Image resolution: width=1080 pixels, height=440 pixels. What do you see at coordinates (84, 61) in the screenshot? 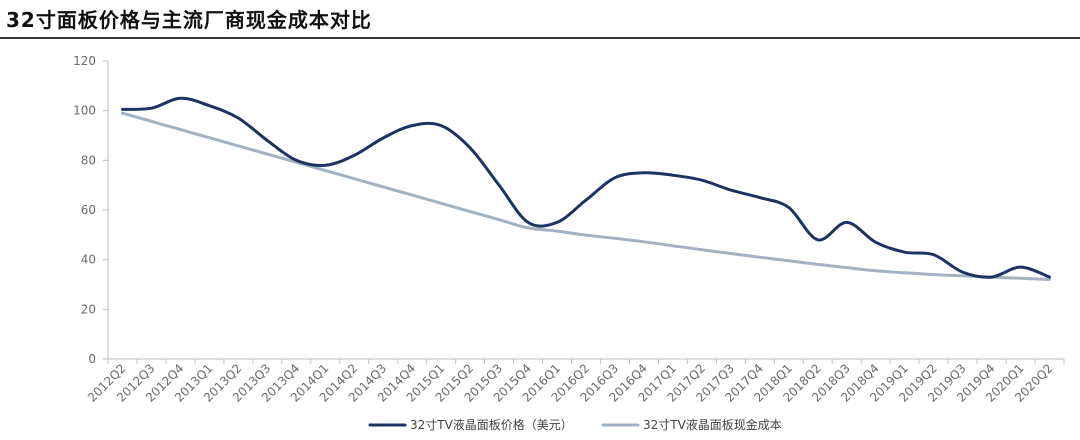
I see `y-tick-label: 120` at bounding box center [84, 61].